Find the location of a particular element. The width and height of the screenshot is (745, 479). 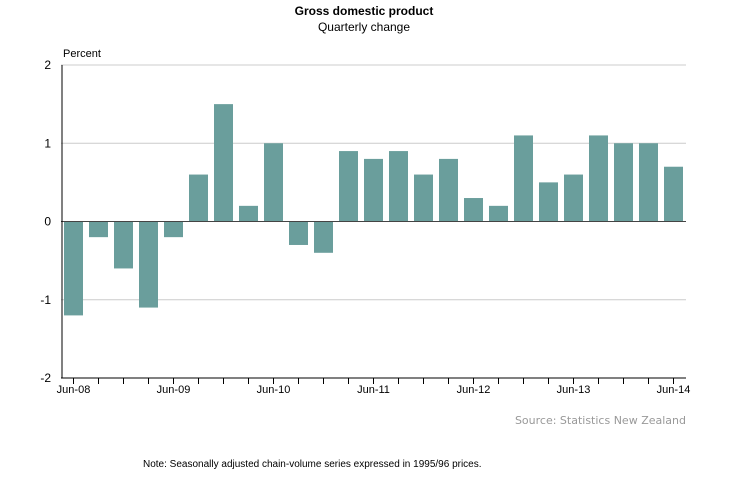

x-tick-label: Jun-14 is located at coordinates (674, 390).